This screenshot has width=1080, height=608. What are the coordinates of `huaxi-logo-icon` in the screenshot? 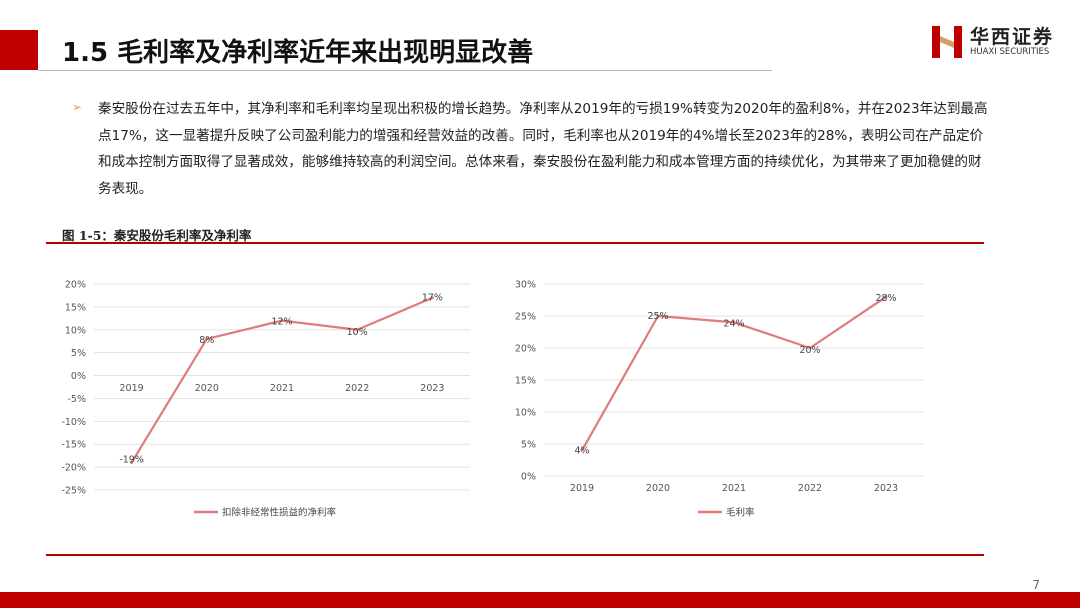 It's located at (947, 42).